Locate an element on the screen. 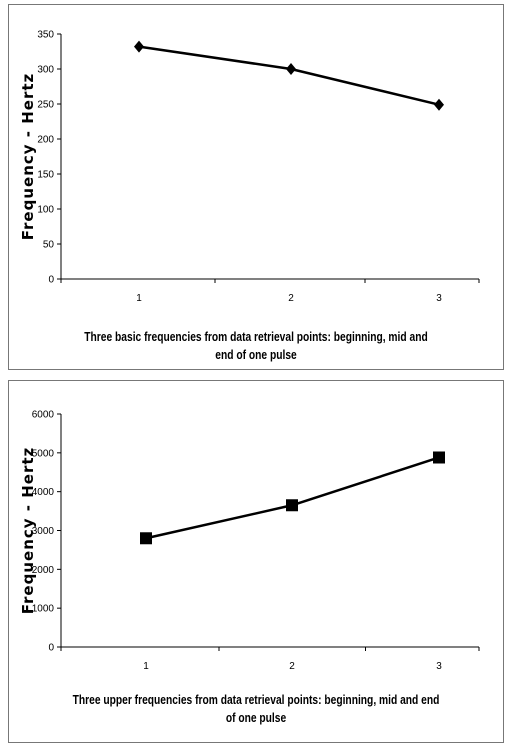 This screenshot has width=514, height=749. x-axis-label-line-2: end of one pulse is located at coordinates (256, 355).